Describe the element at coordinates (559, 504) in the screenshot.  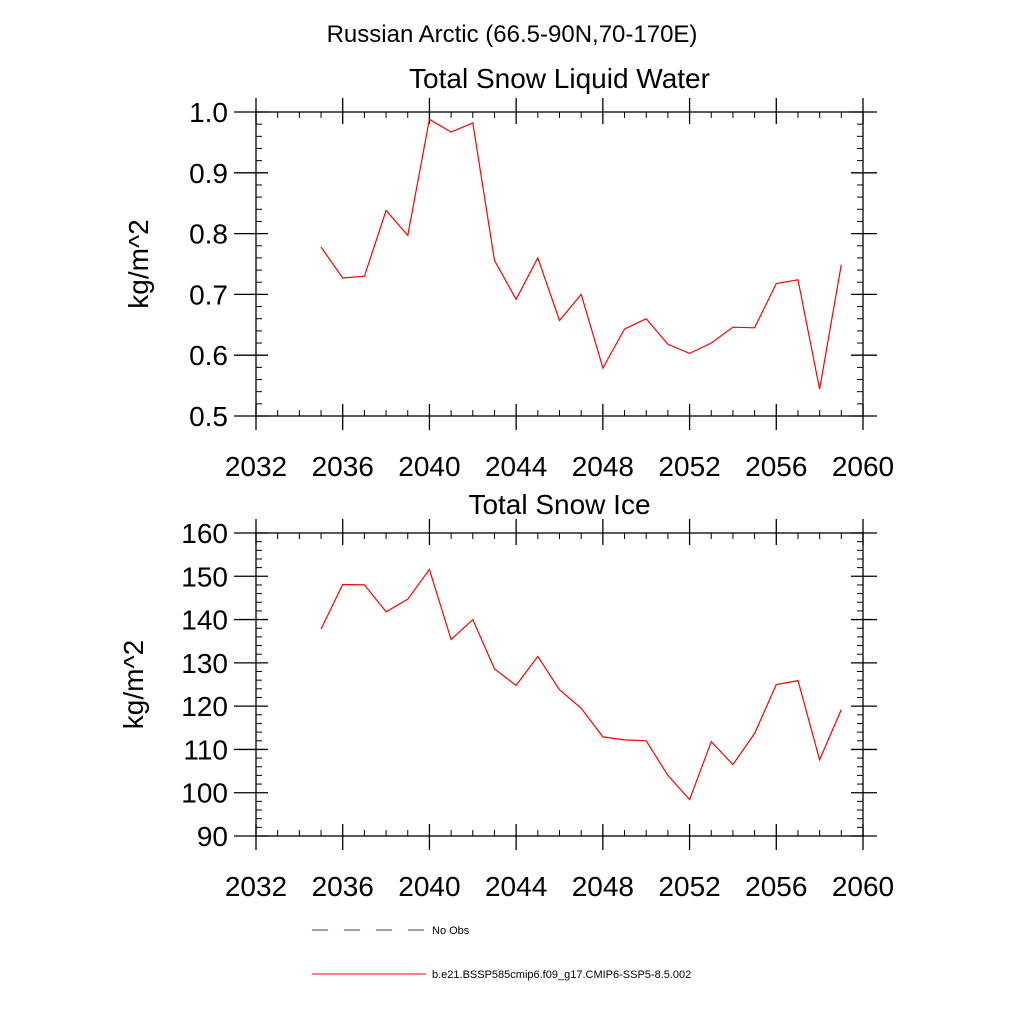
I see `chart-title: Total Snow Ice` at that location.